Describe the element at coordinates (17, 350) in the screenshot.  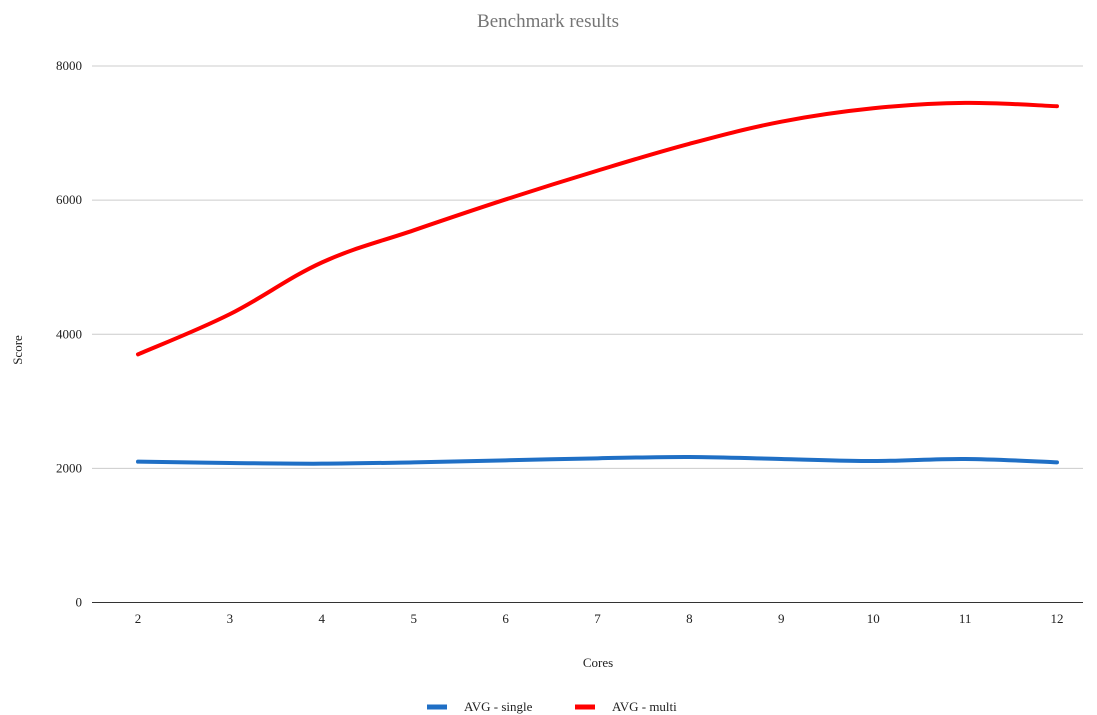
I see `y-axis-title: Score` at that location.